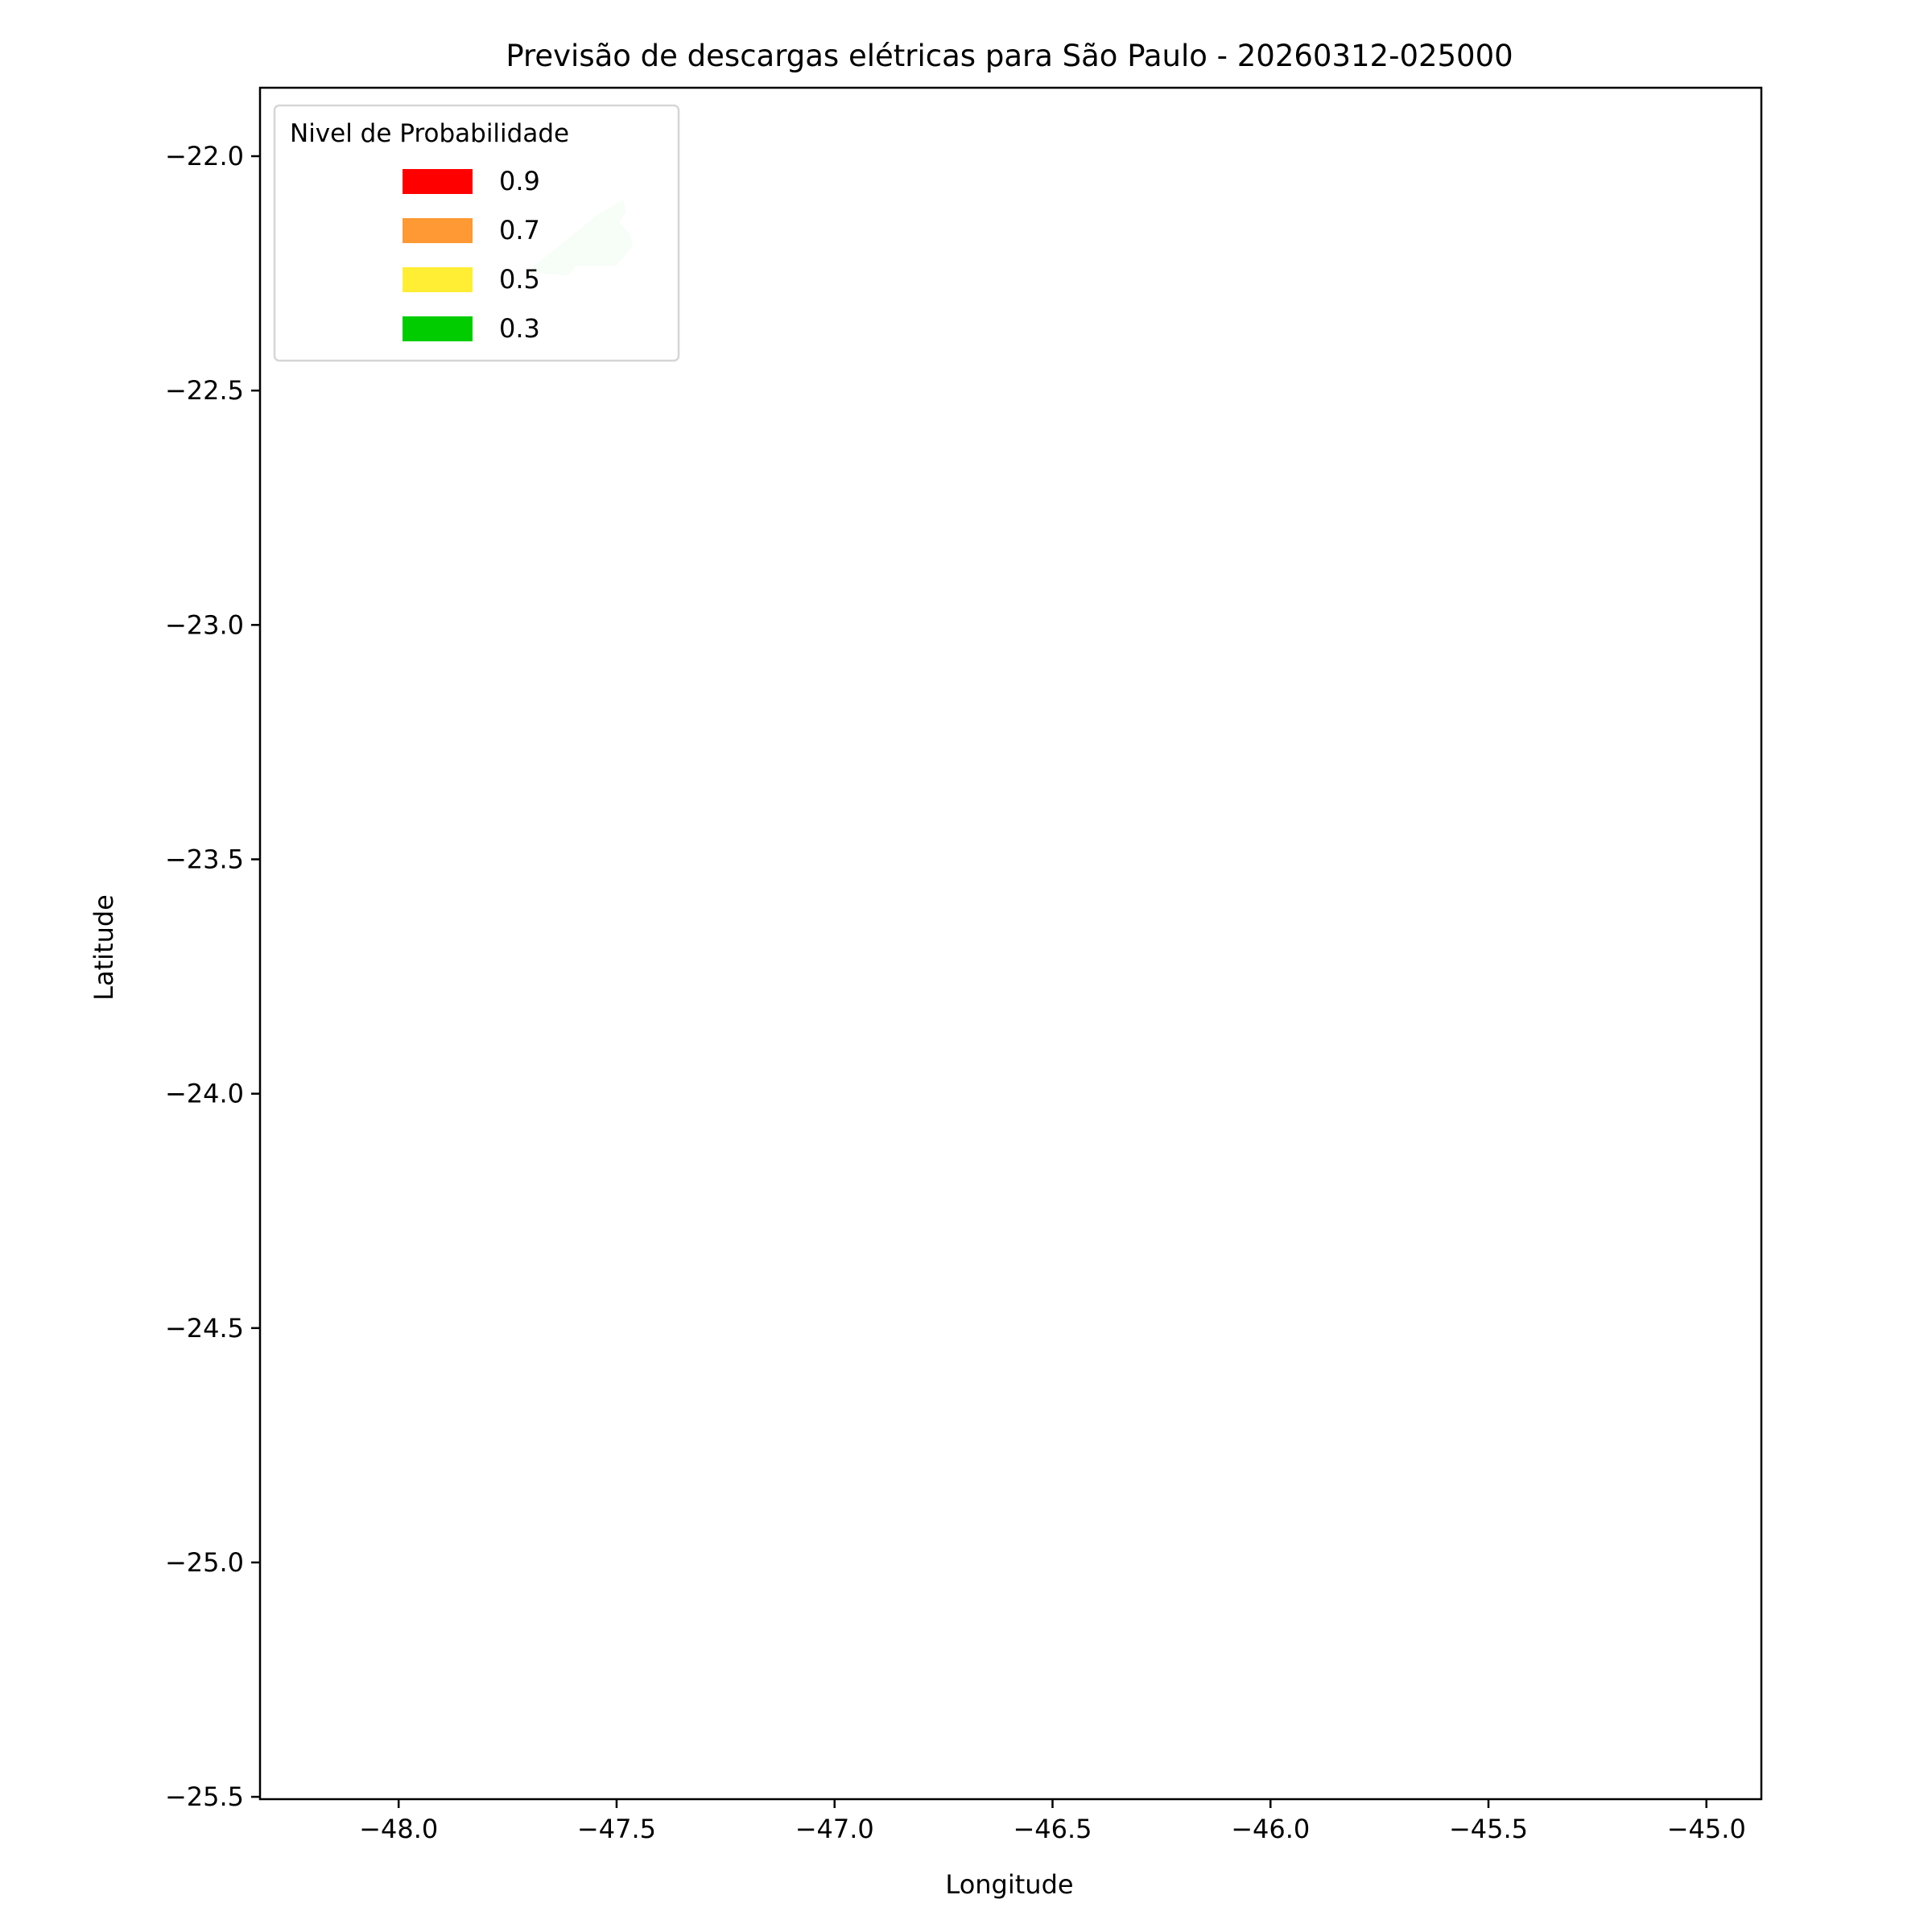 This screenshot has height=1932, width=1932. I want to click on x-tick-label: −46.0, so click(1270, 1829).